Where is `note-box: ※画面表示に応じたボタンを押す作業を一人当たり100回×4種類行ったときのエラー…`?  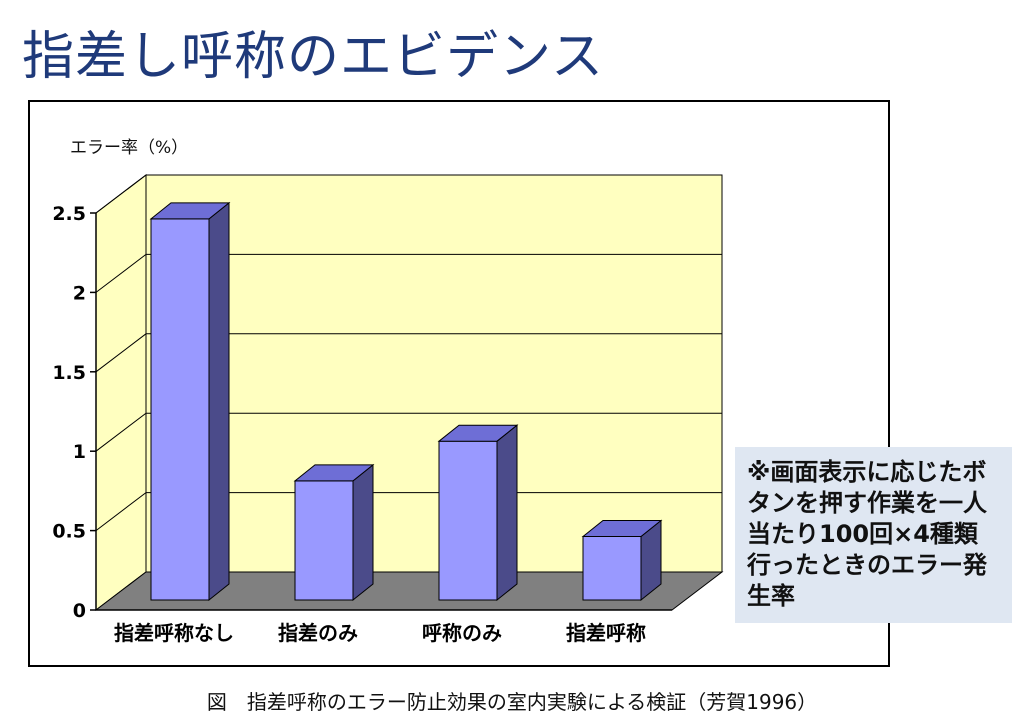 note-box: ※画面表示に応じたボタンを押す作業を一人当たり100回×4種類行ったときのエラー… is located at coordinates (873, 535).